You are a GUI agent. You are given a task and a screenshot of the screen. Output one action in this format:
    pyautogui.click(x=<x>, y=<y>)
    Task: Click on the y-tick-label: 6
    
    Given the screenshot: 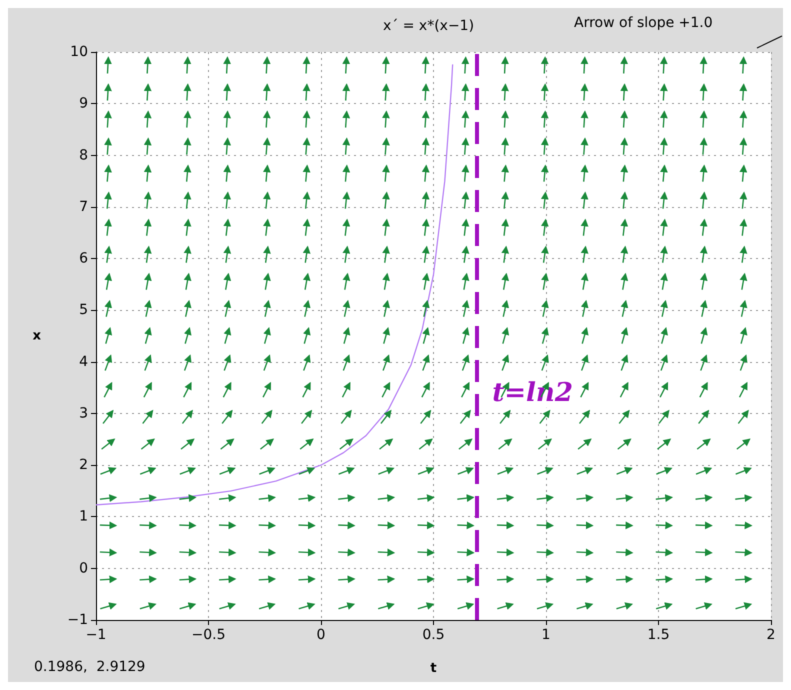 What is the action you would take?
    pyautogui.click(x=83, y=258)
    